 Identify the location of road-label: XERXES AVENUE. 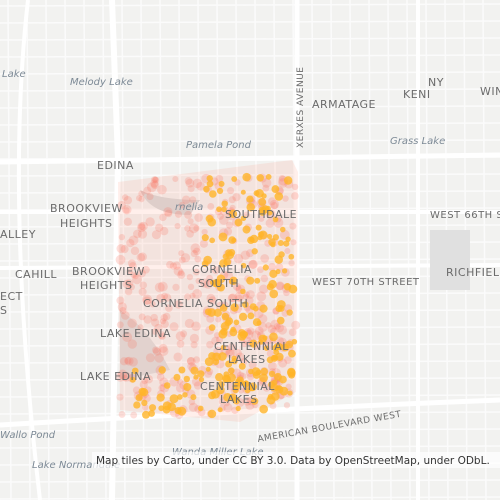
(301, 107).